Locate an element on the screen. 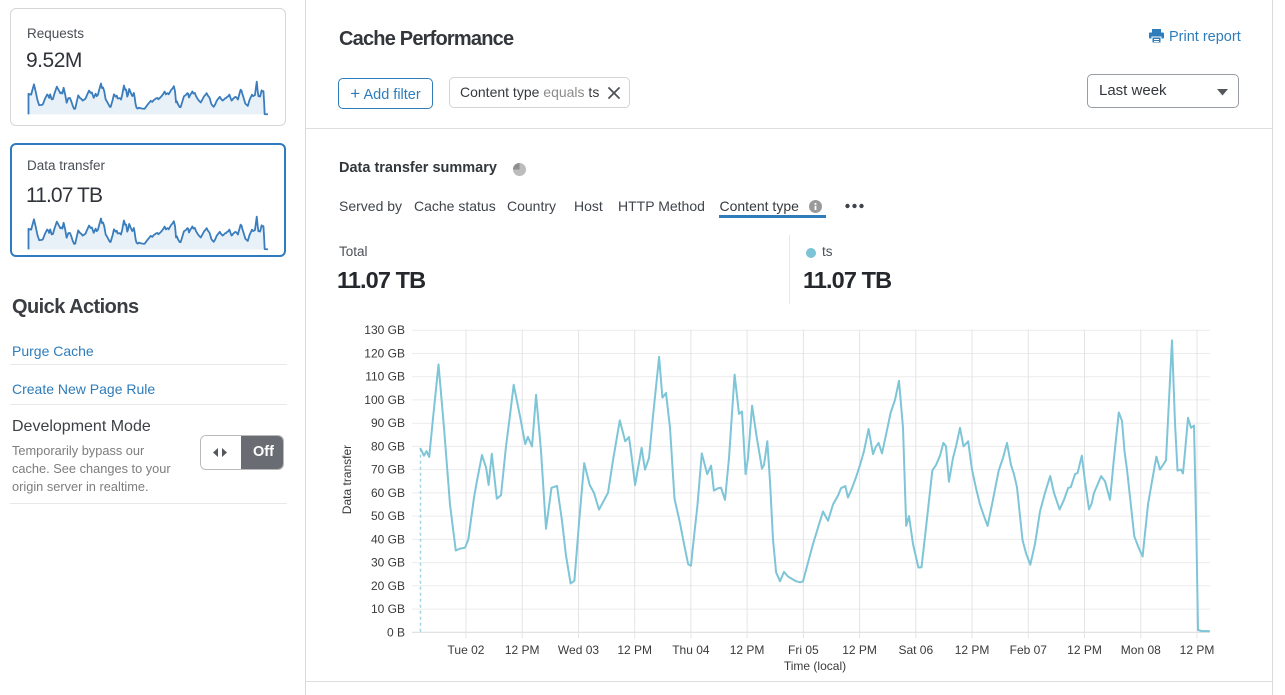 The image size is (1285, 695). svg-text: 100 GB is located at coordinates (384, 400).